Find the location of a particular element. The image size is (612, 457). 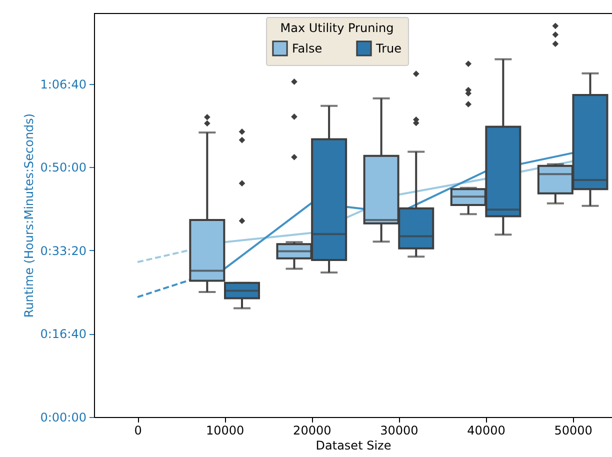

legend-title: Max Utility Pruning is located at coordinates (337, 28).